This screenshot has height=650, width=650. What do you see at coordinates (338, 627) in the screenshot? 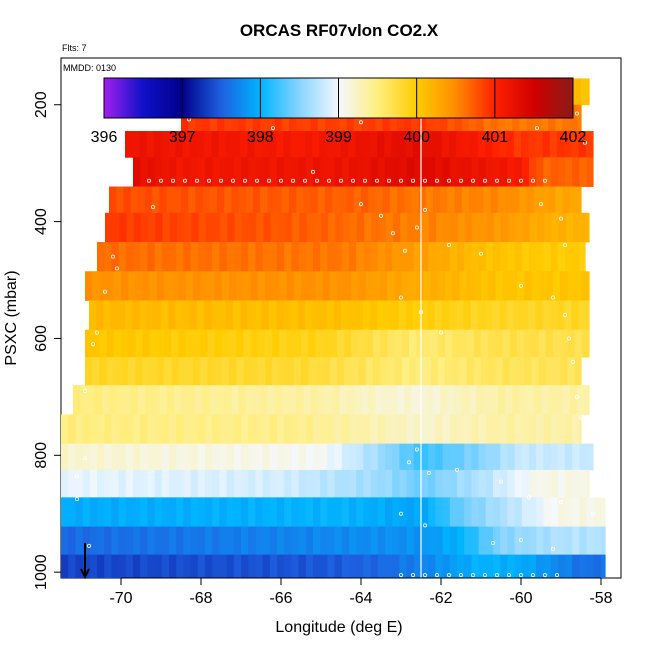
I see `x-axis-label: Longitude (deg E)` at bounding box center [338, 627].